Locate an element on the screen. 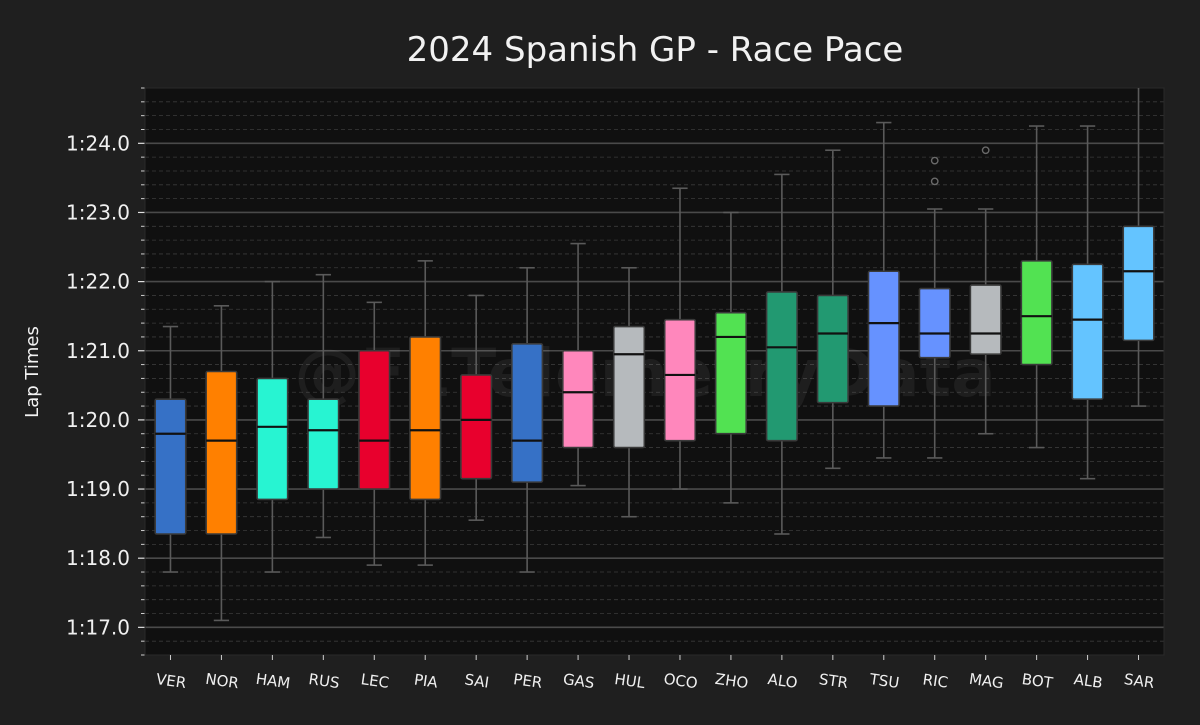 The width and height of the screenshot is (1200, 725). box-mag is located at coordinates (985, 290).